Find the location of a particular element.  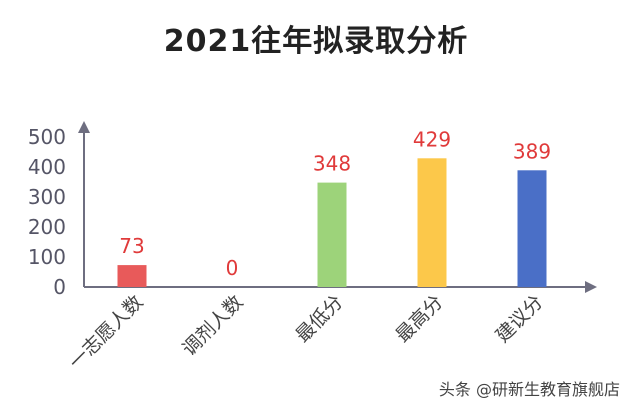

y-tick-label: 200 is located at coordinates (47, 227).